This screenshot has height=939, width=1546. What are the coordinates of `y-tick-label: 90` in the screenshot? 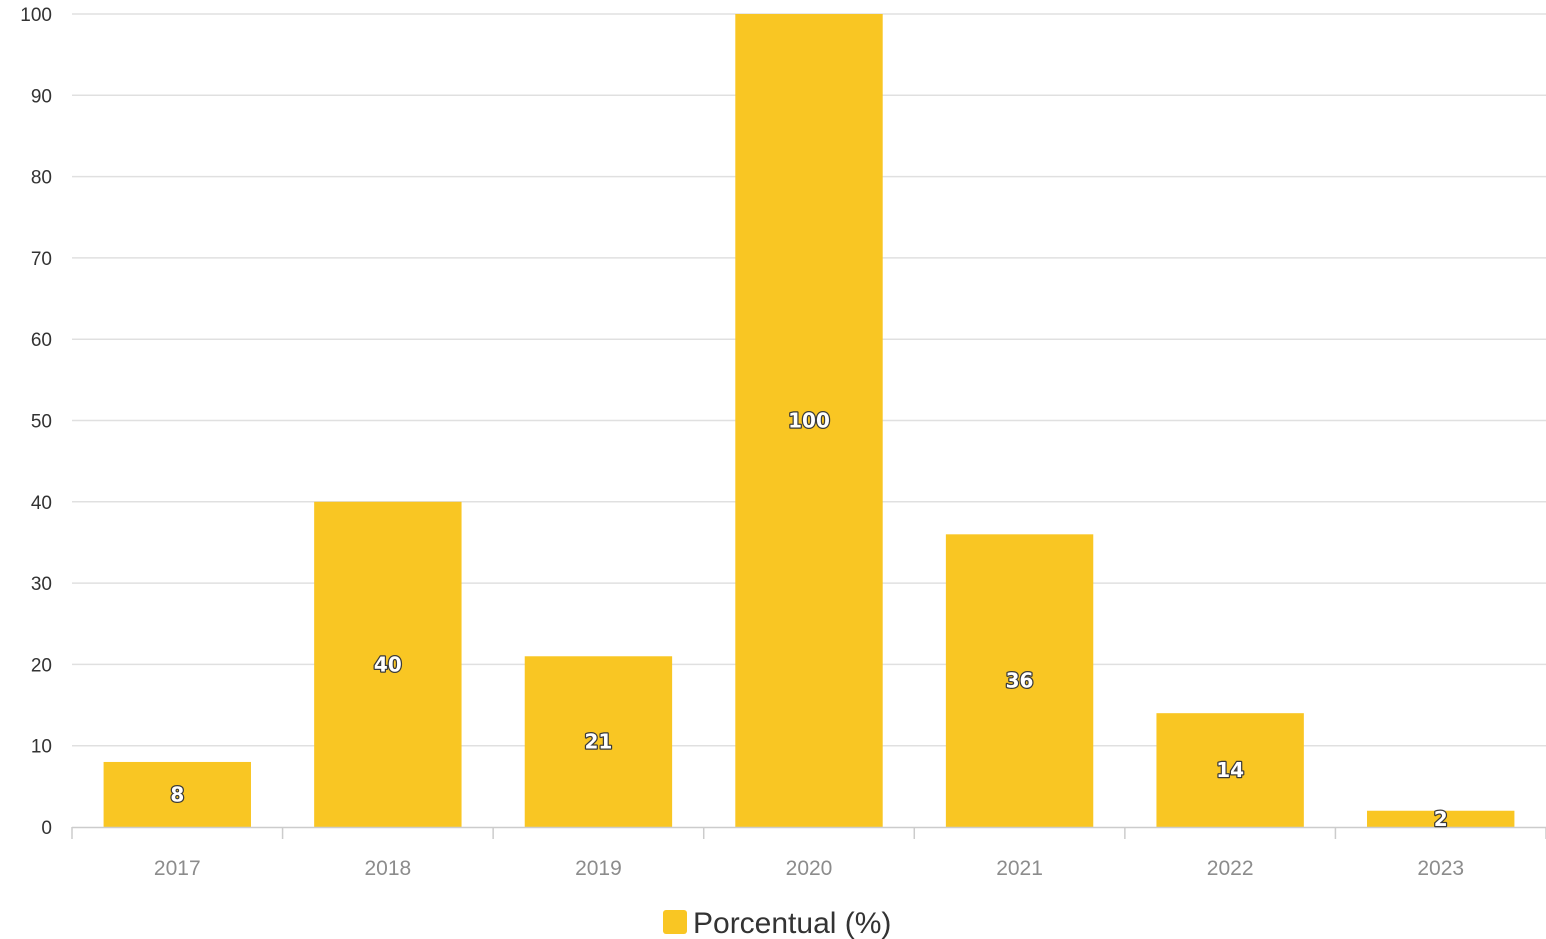 It's located at (41, 96).